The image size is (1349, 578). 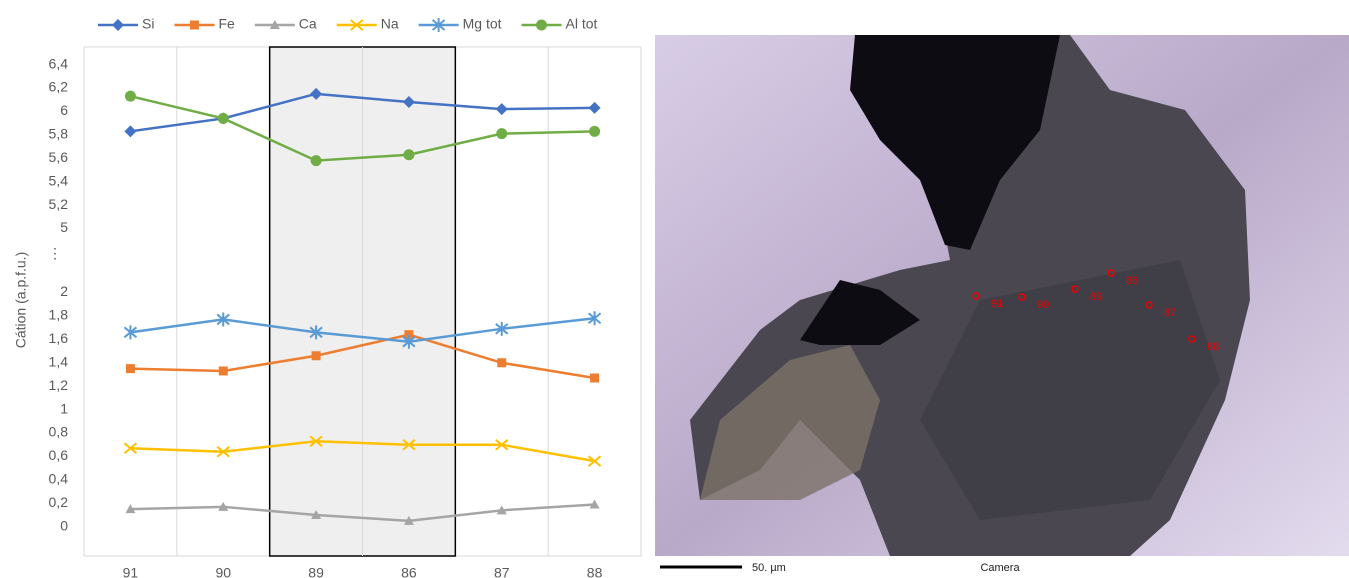 I want to click on y-tick-label: 5,8, so click(x=59, y=134).